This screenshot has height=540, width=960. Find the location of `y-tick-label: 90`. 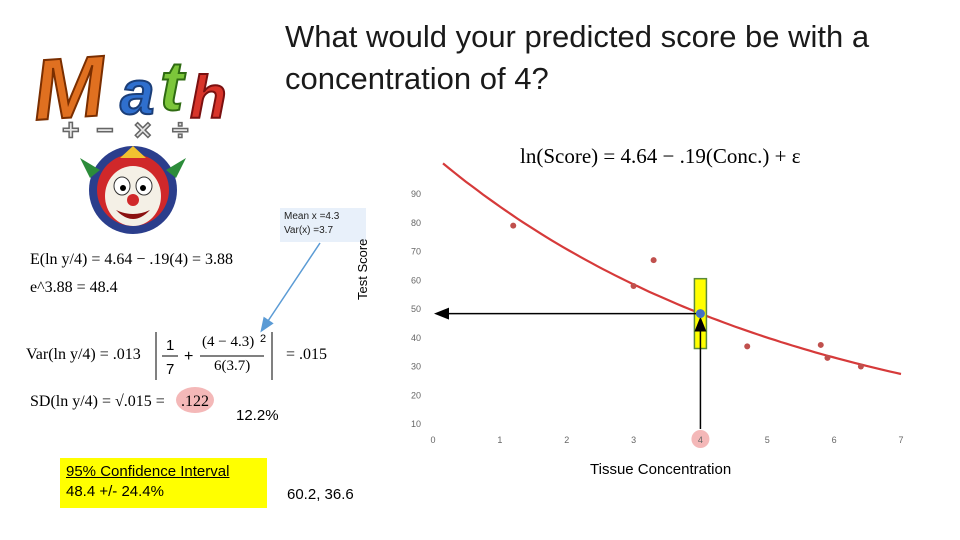

y-tick-label: 90 is located at coordinates (416, 194).